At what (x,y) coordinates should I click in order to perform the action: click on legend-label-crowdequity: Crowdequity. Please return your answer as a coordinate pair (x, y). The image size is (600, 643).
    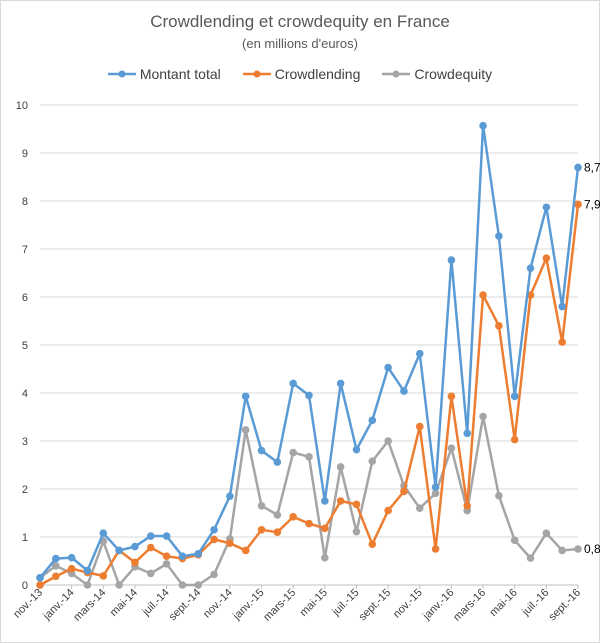
    Looking at the image, I should click on (453, 74).